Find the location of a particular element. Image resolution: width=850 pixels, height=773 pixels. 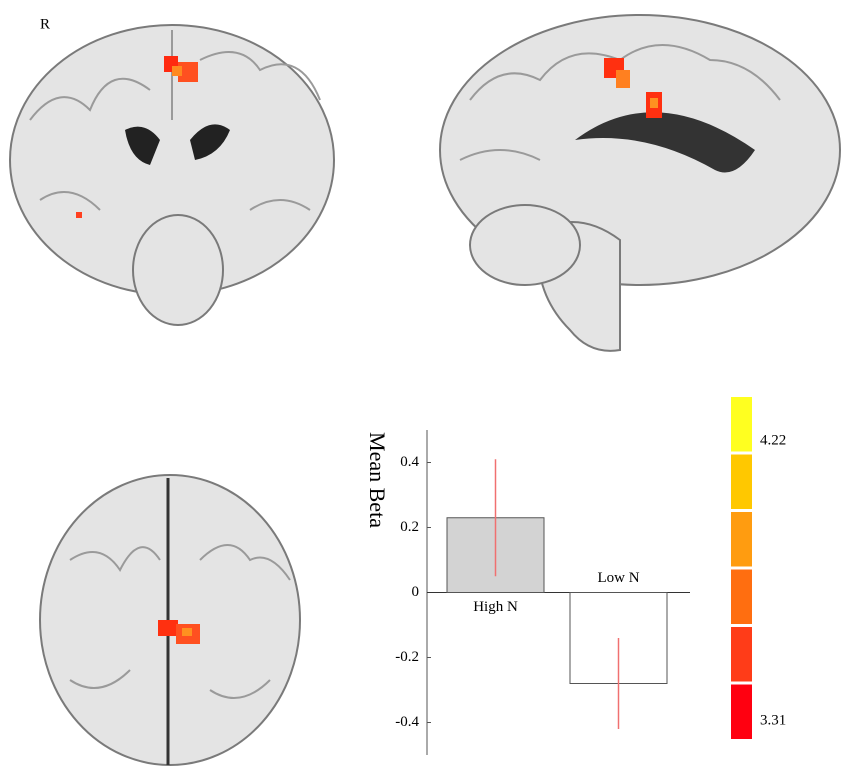

y-tick-label: -0.2 is located at coordinates (407, 657).